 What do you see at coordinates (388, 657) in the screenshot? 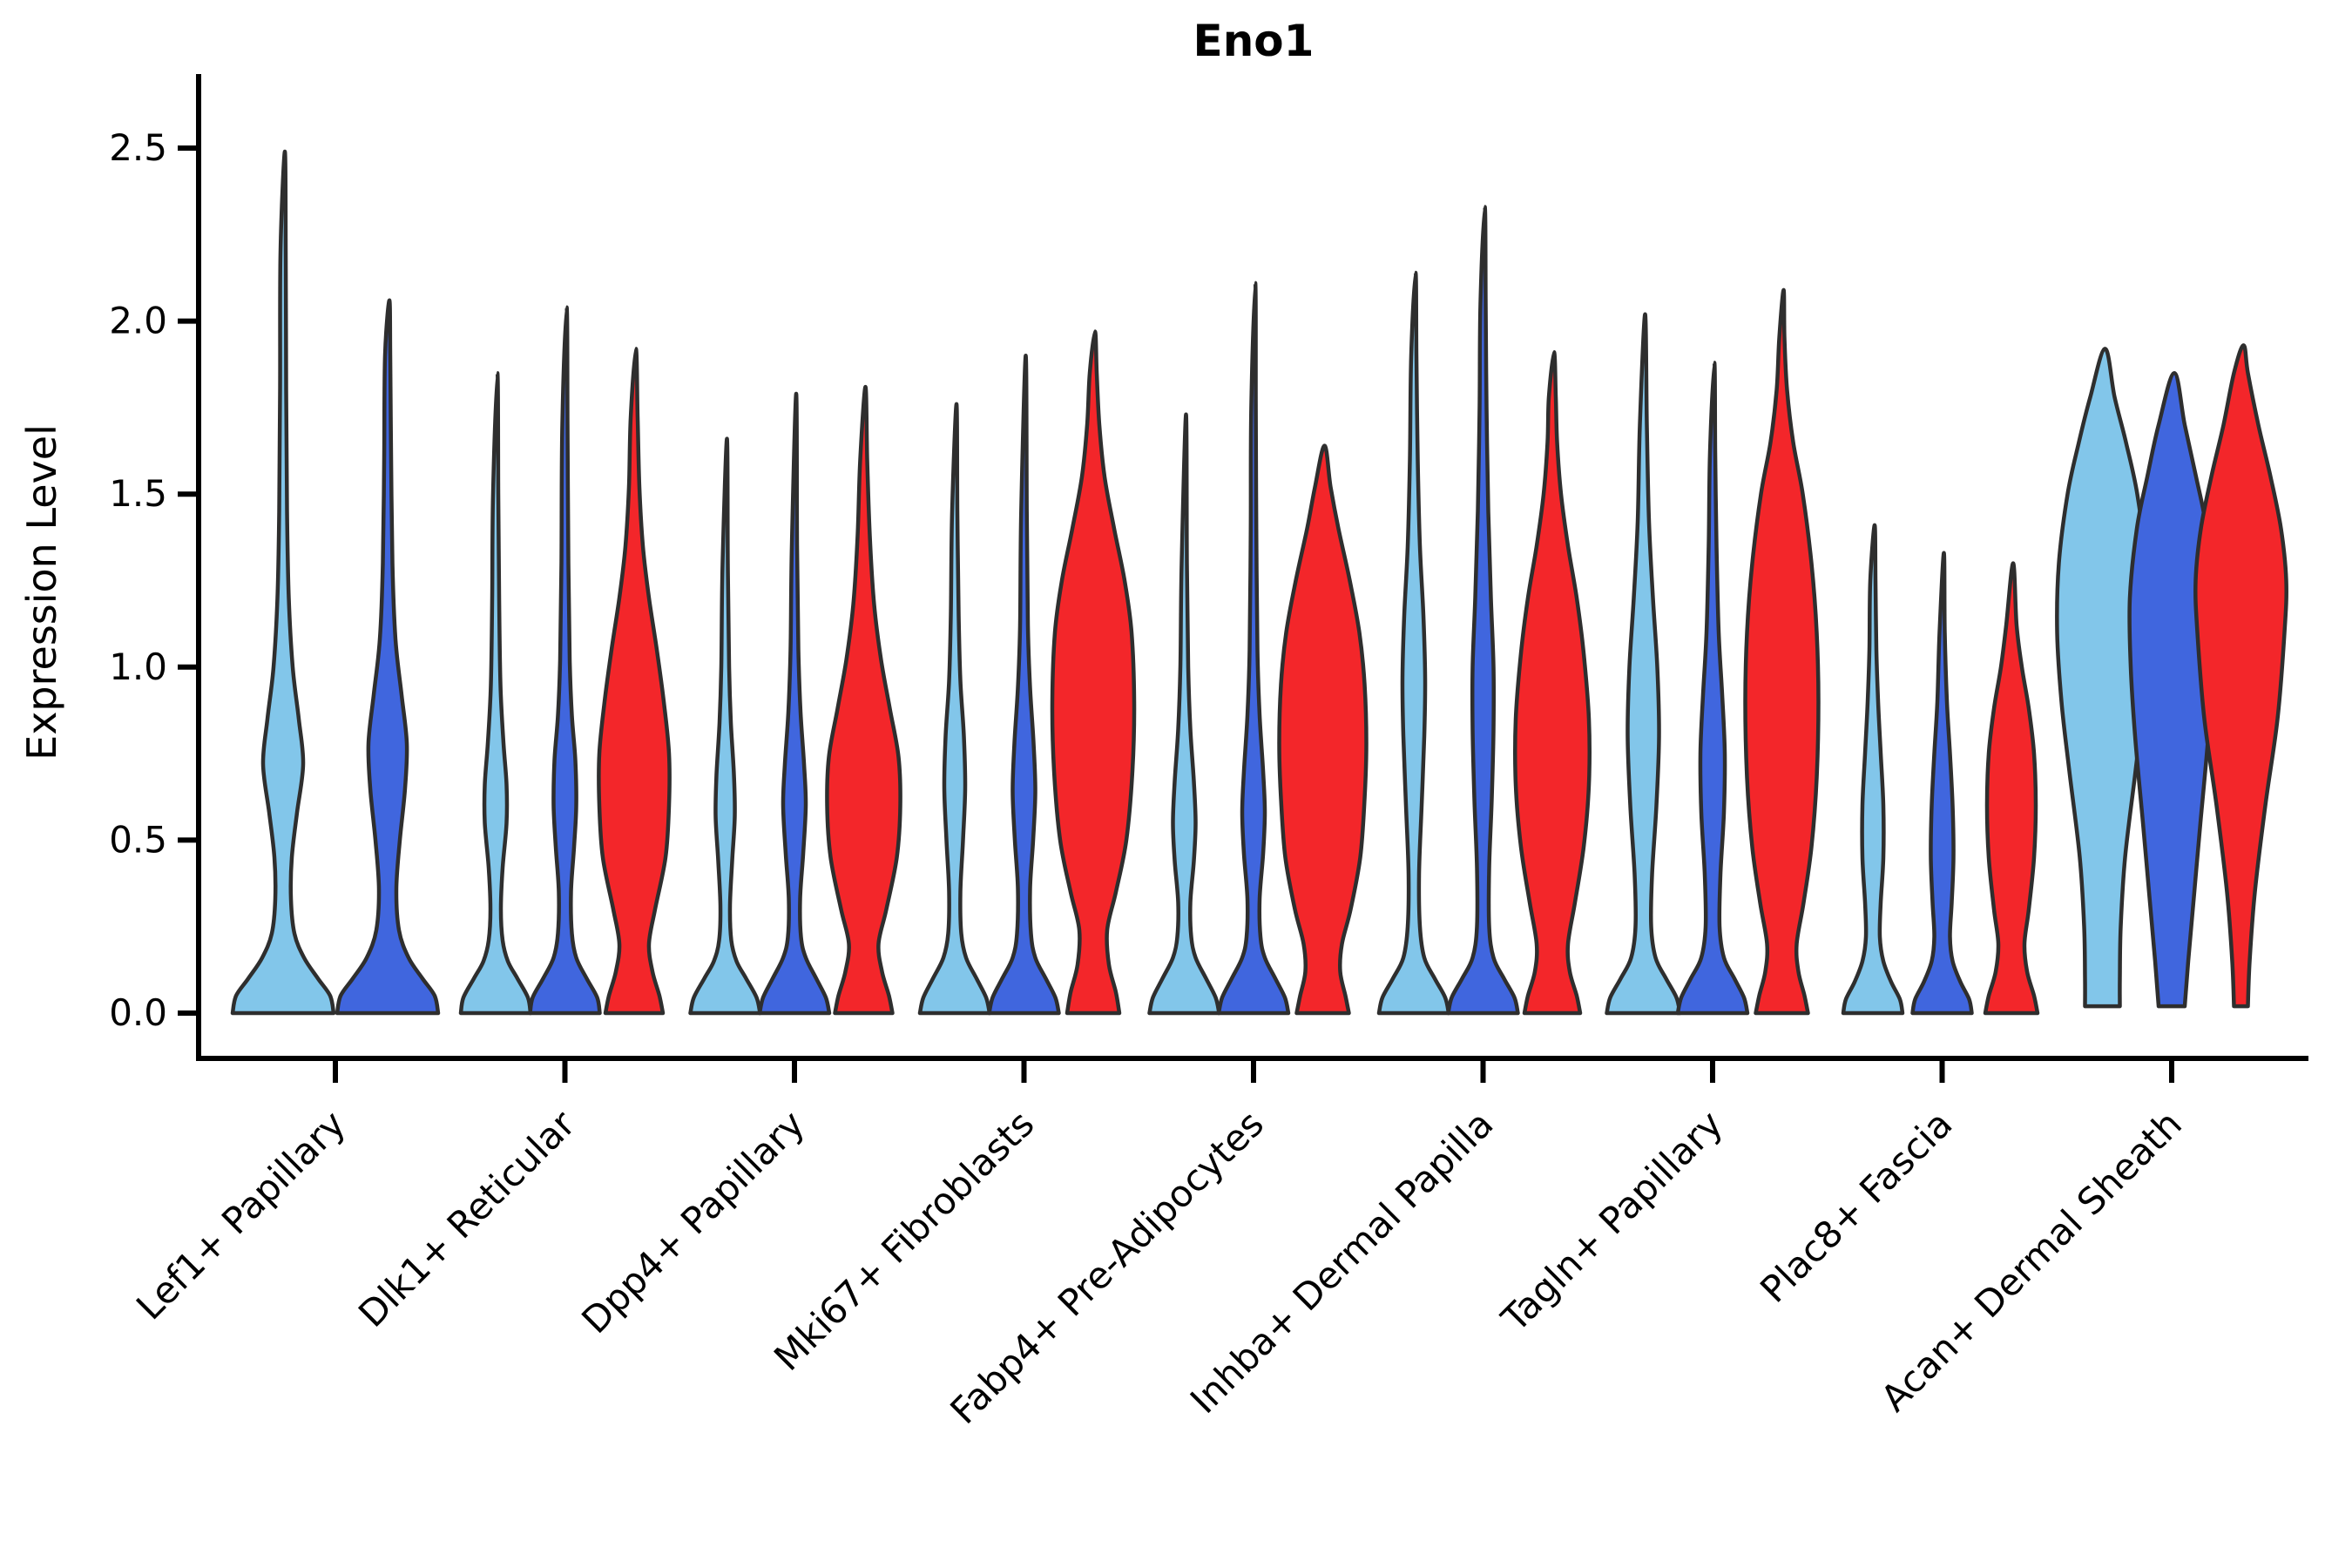
I see `violin-lef1-papillary-s1` at bounding box center [388, 657].